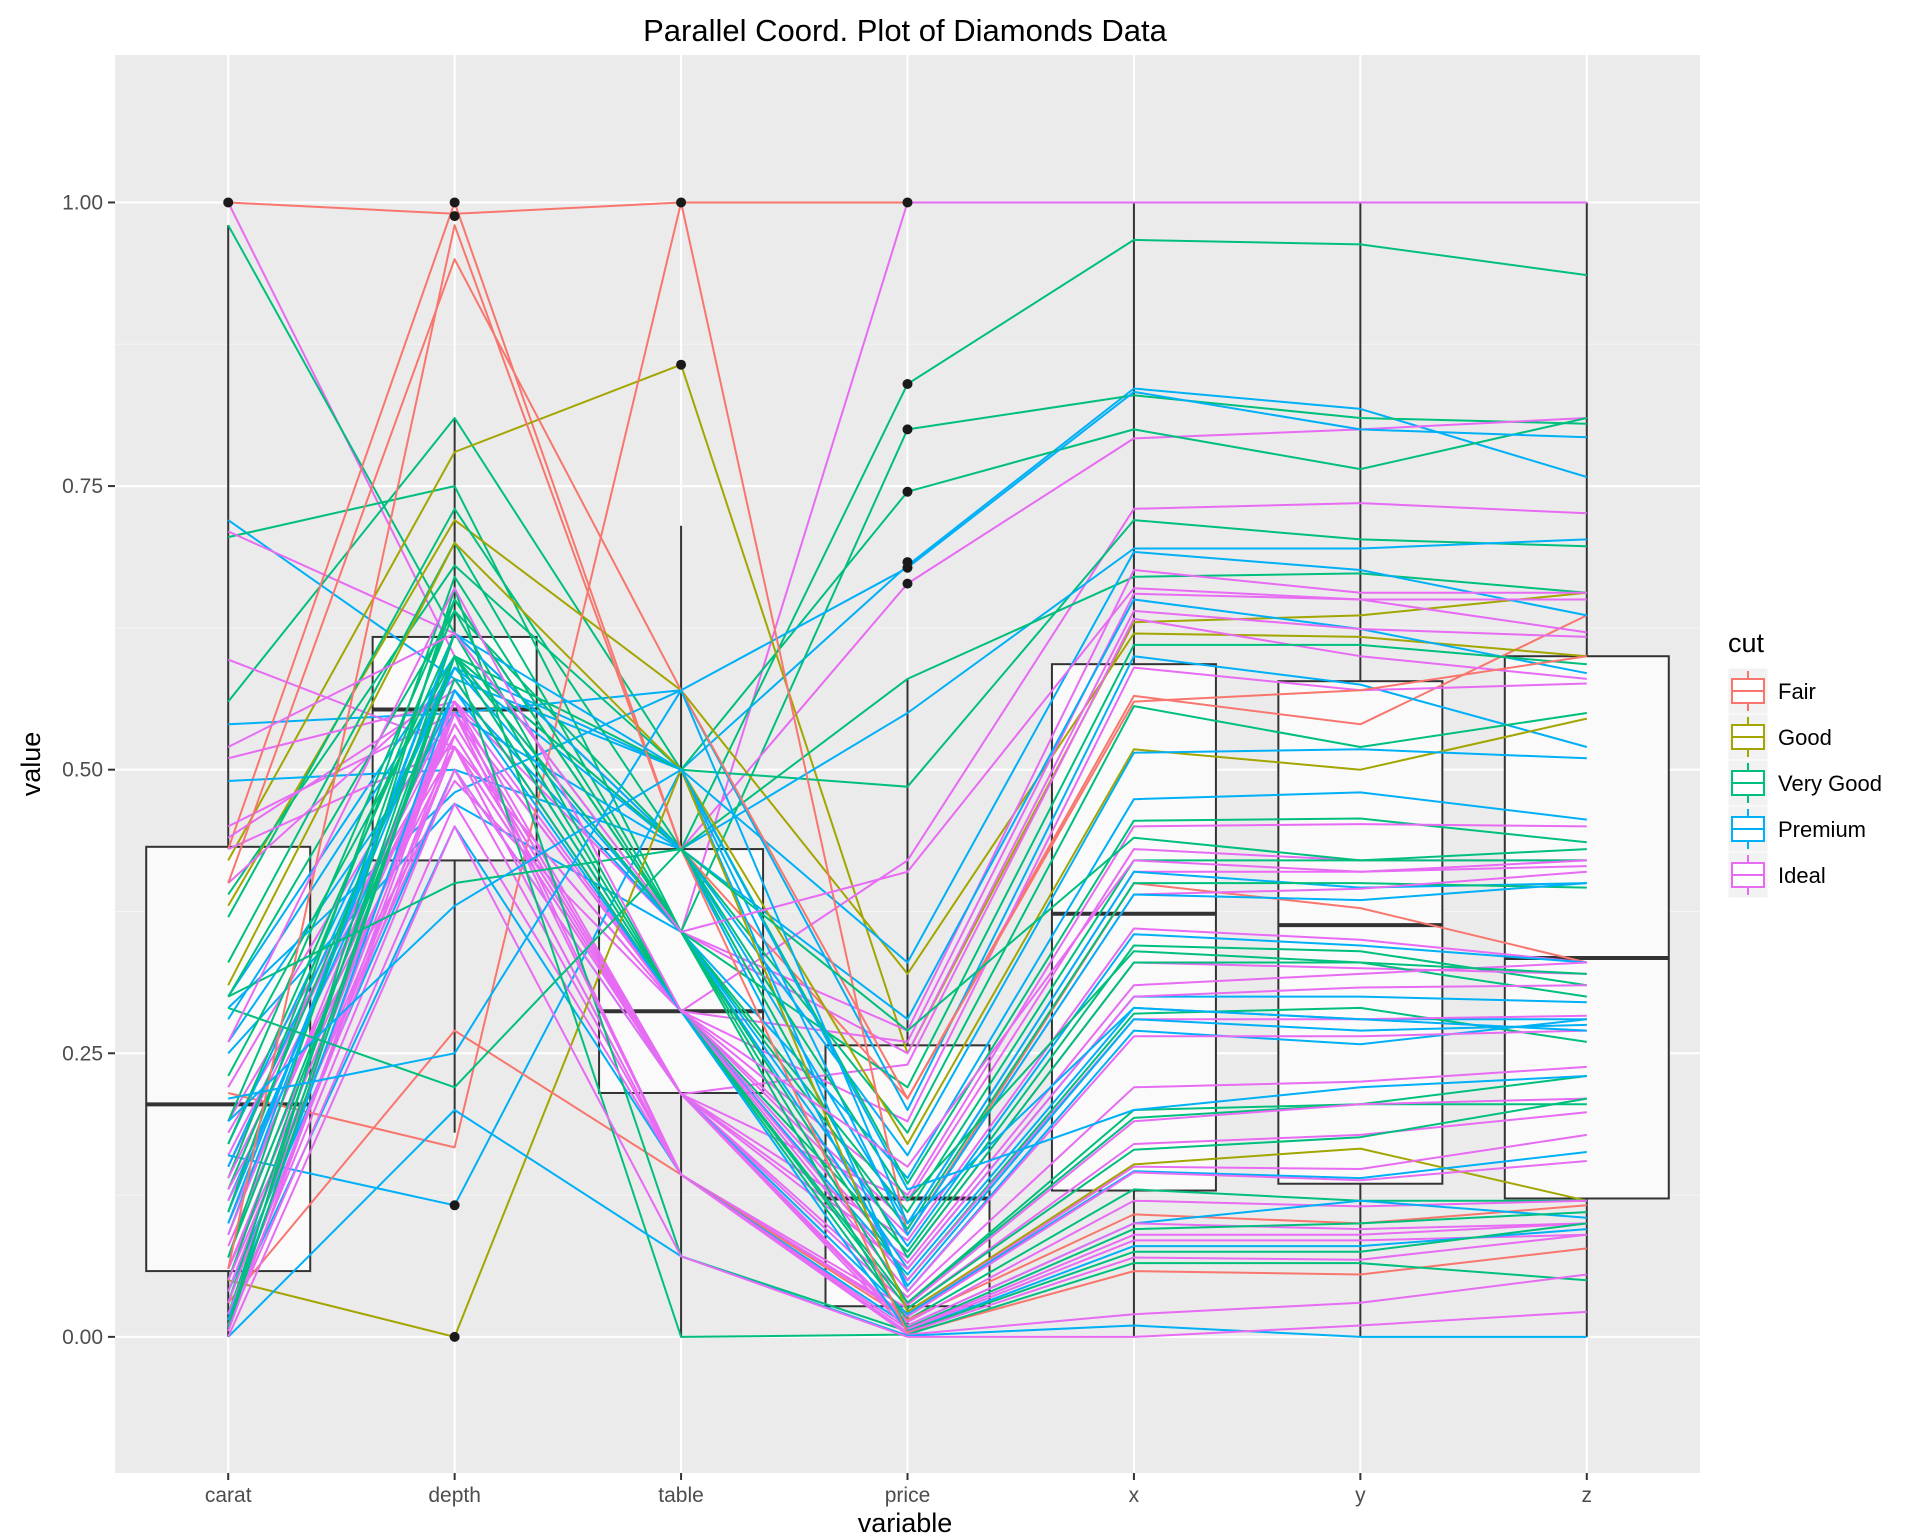  What do you see at coordinates (228, 1495) in the screenshot?
I see `x-tick-label-carat: carat` at bounding box center [228, 1495].